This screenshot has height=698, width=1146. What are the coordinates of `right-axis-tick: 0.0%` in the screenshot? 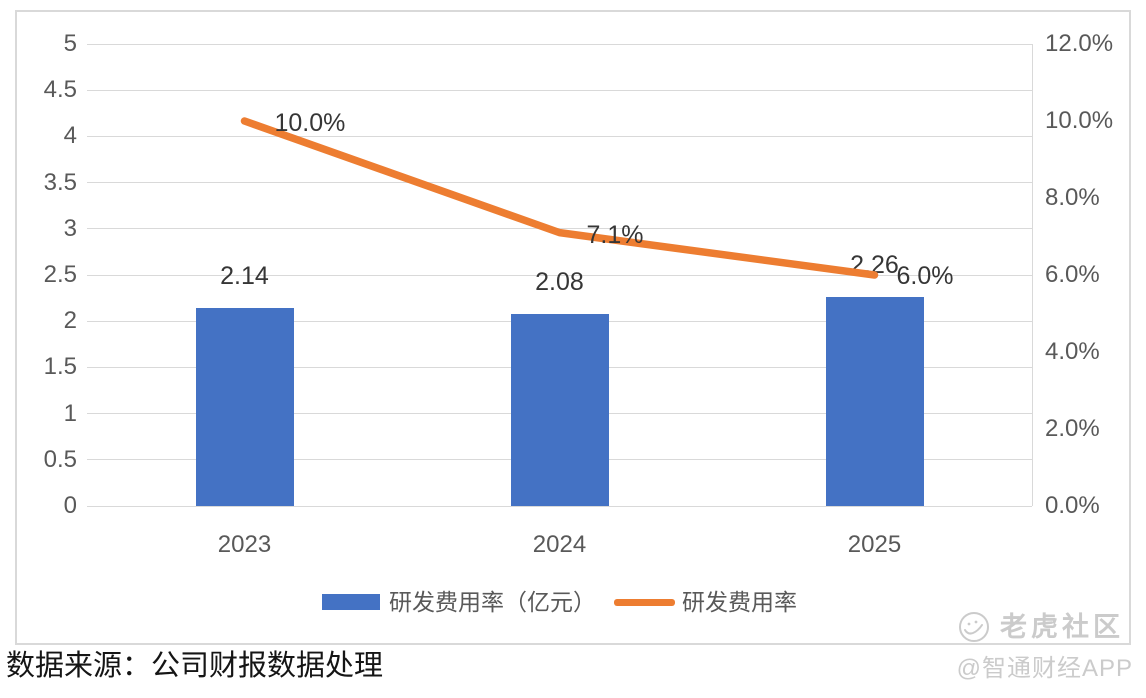 It's located at (1072, 505).